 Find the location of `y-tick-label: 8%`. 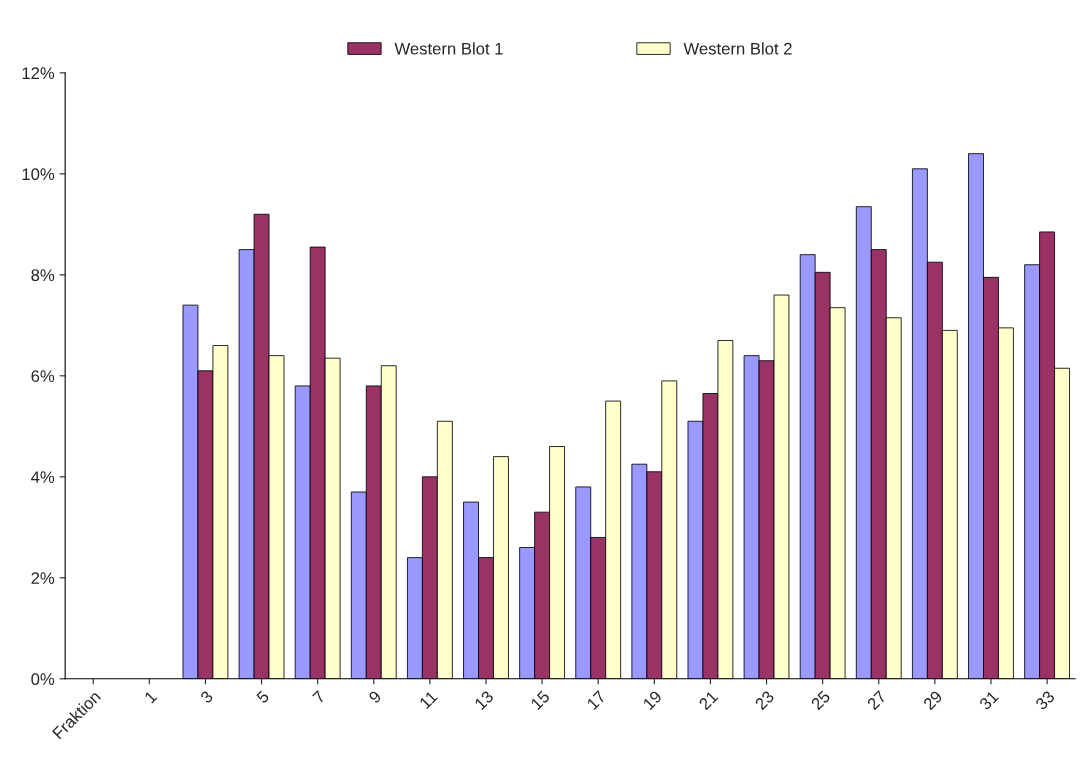

y-tick-label: 8% is located at coordinates (43, 275).